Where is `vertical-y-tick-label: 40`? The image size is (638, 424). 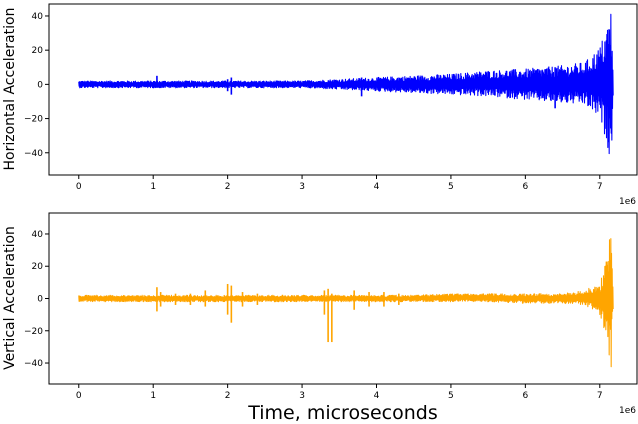 vertical-y-tick-label: 40 is located at coordinates (38, 235).